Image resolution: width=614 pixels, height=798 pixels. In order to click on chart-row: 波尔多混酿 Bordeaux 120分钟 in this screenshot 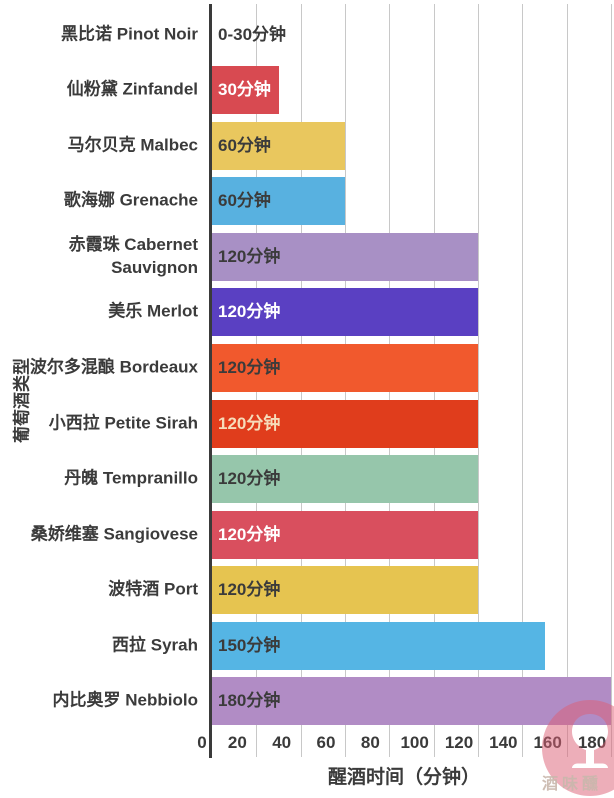, I will do `click(307, 368)`.